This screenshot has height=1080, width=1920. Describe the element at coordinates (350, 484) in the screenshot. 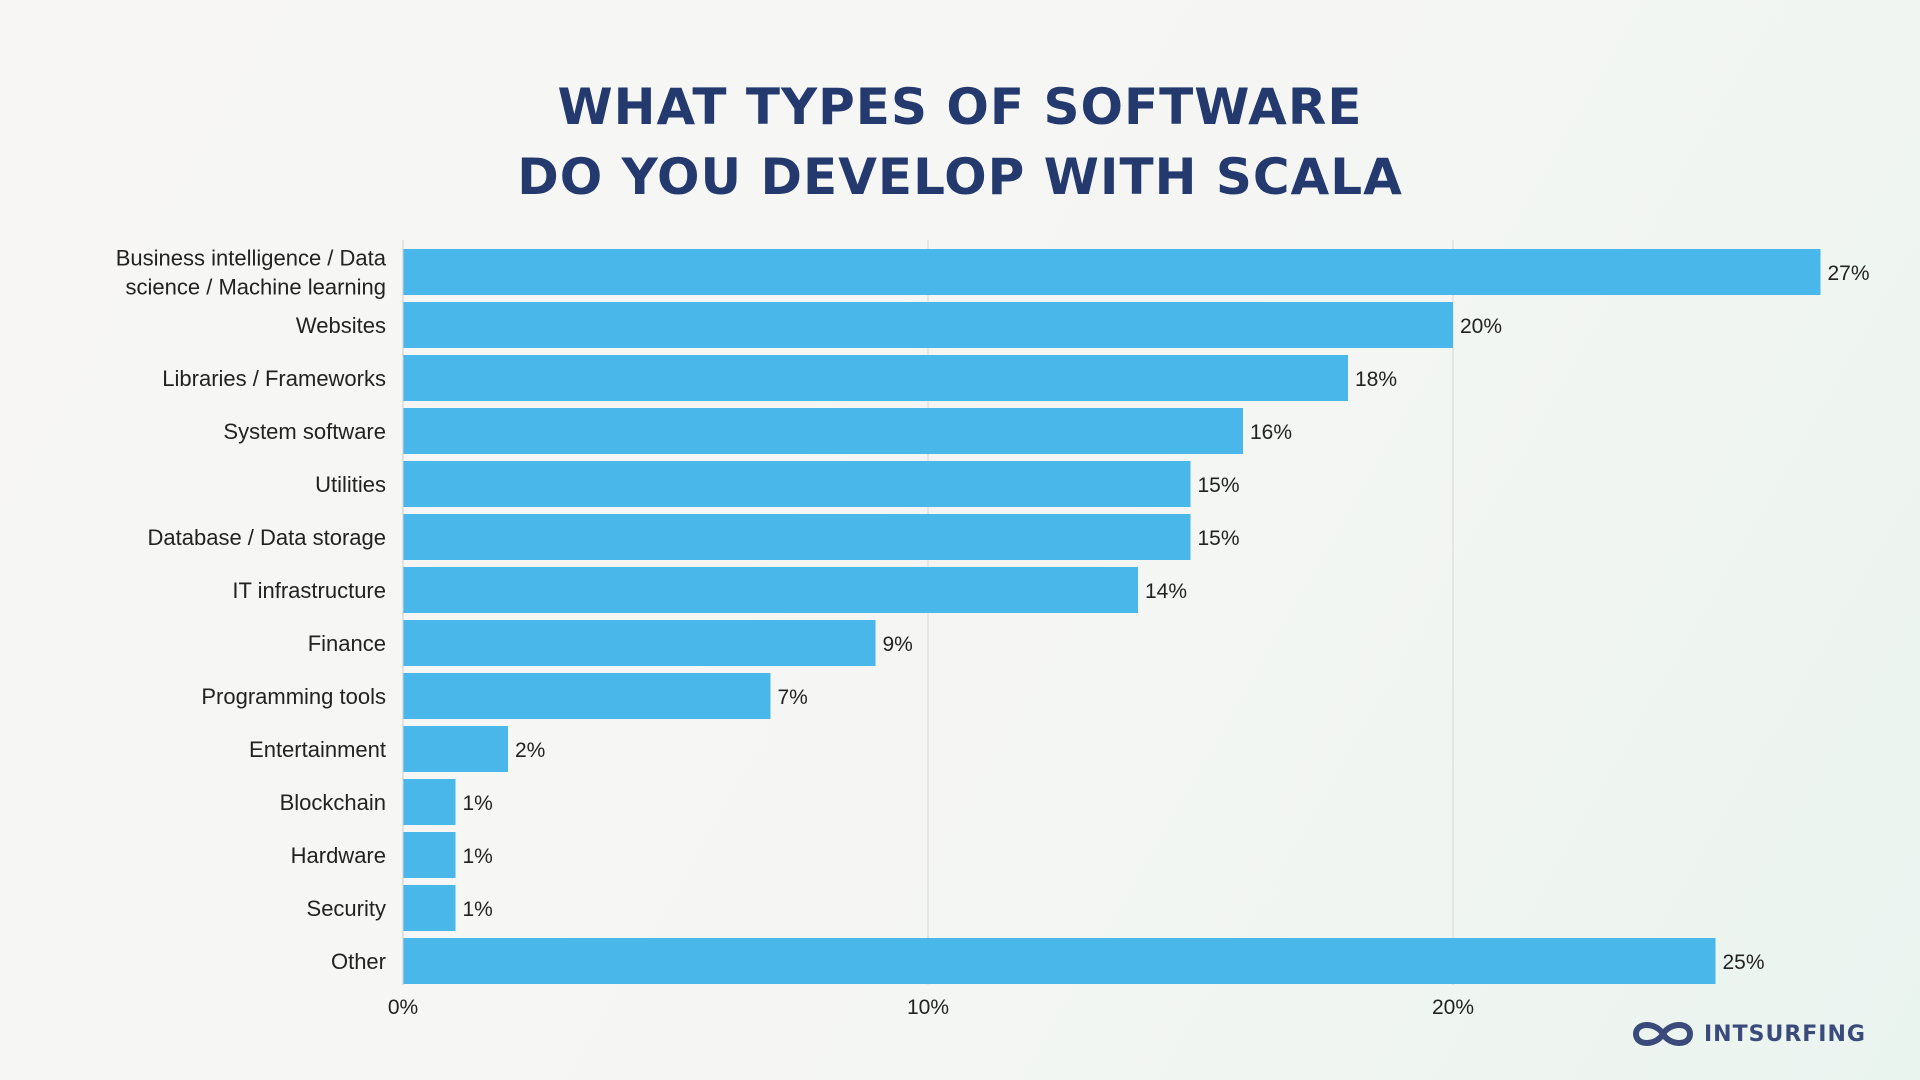

I see `category-label: Utilities` at that location.